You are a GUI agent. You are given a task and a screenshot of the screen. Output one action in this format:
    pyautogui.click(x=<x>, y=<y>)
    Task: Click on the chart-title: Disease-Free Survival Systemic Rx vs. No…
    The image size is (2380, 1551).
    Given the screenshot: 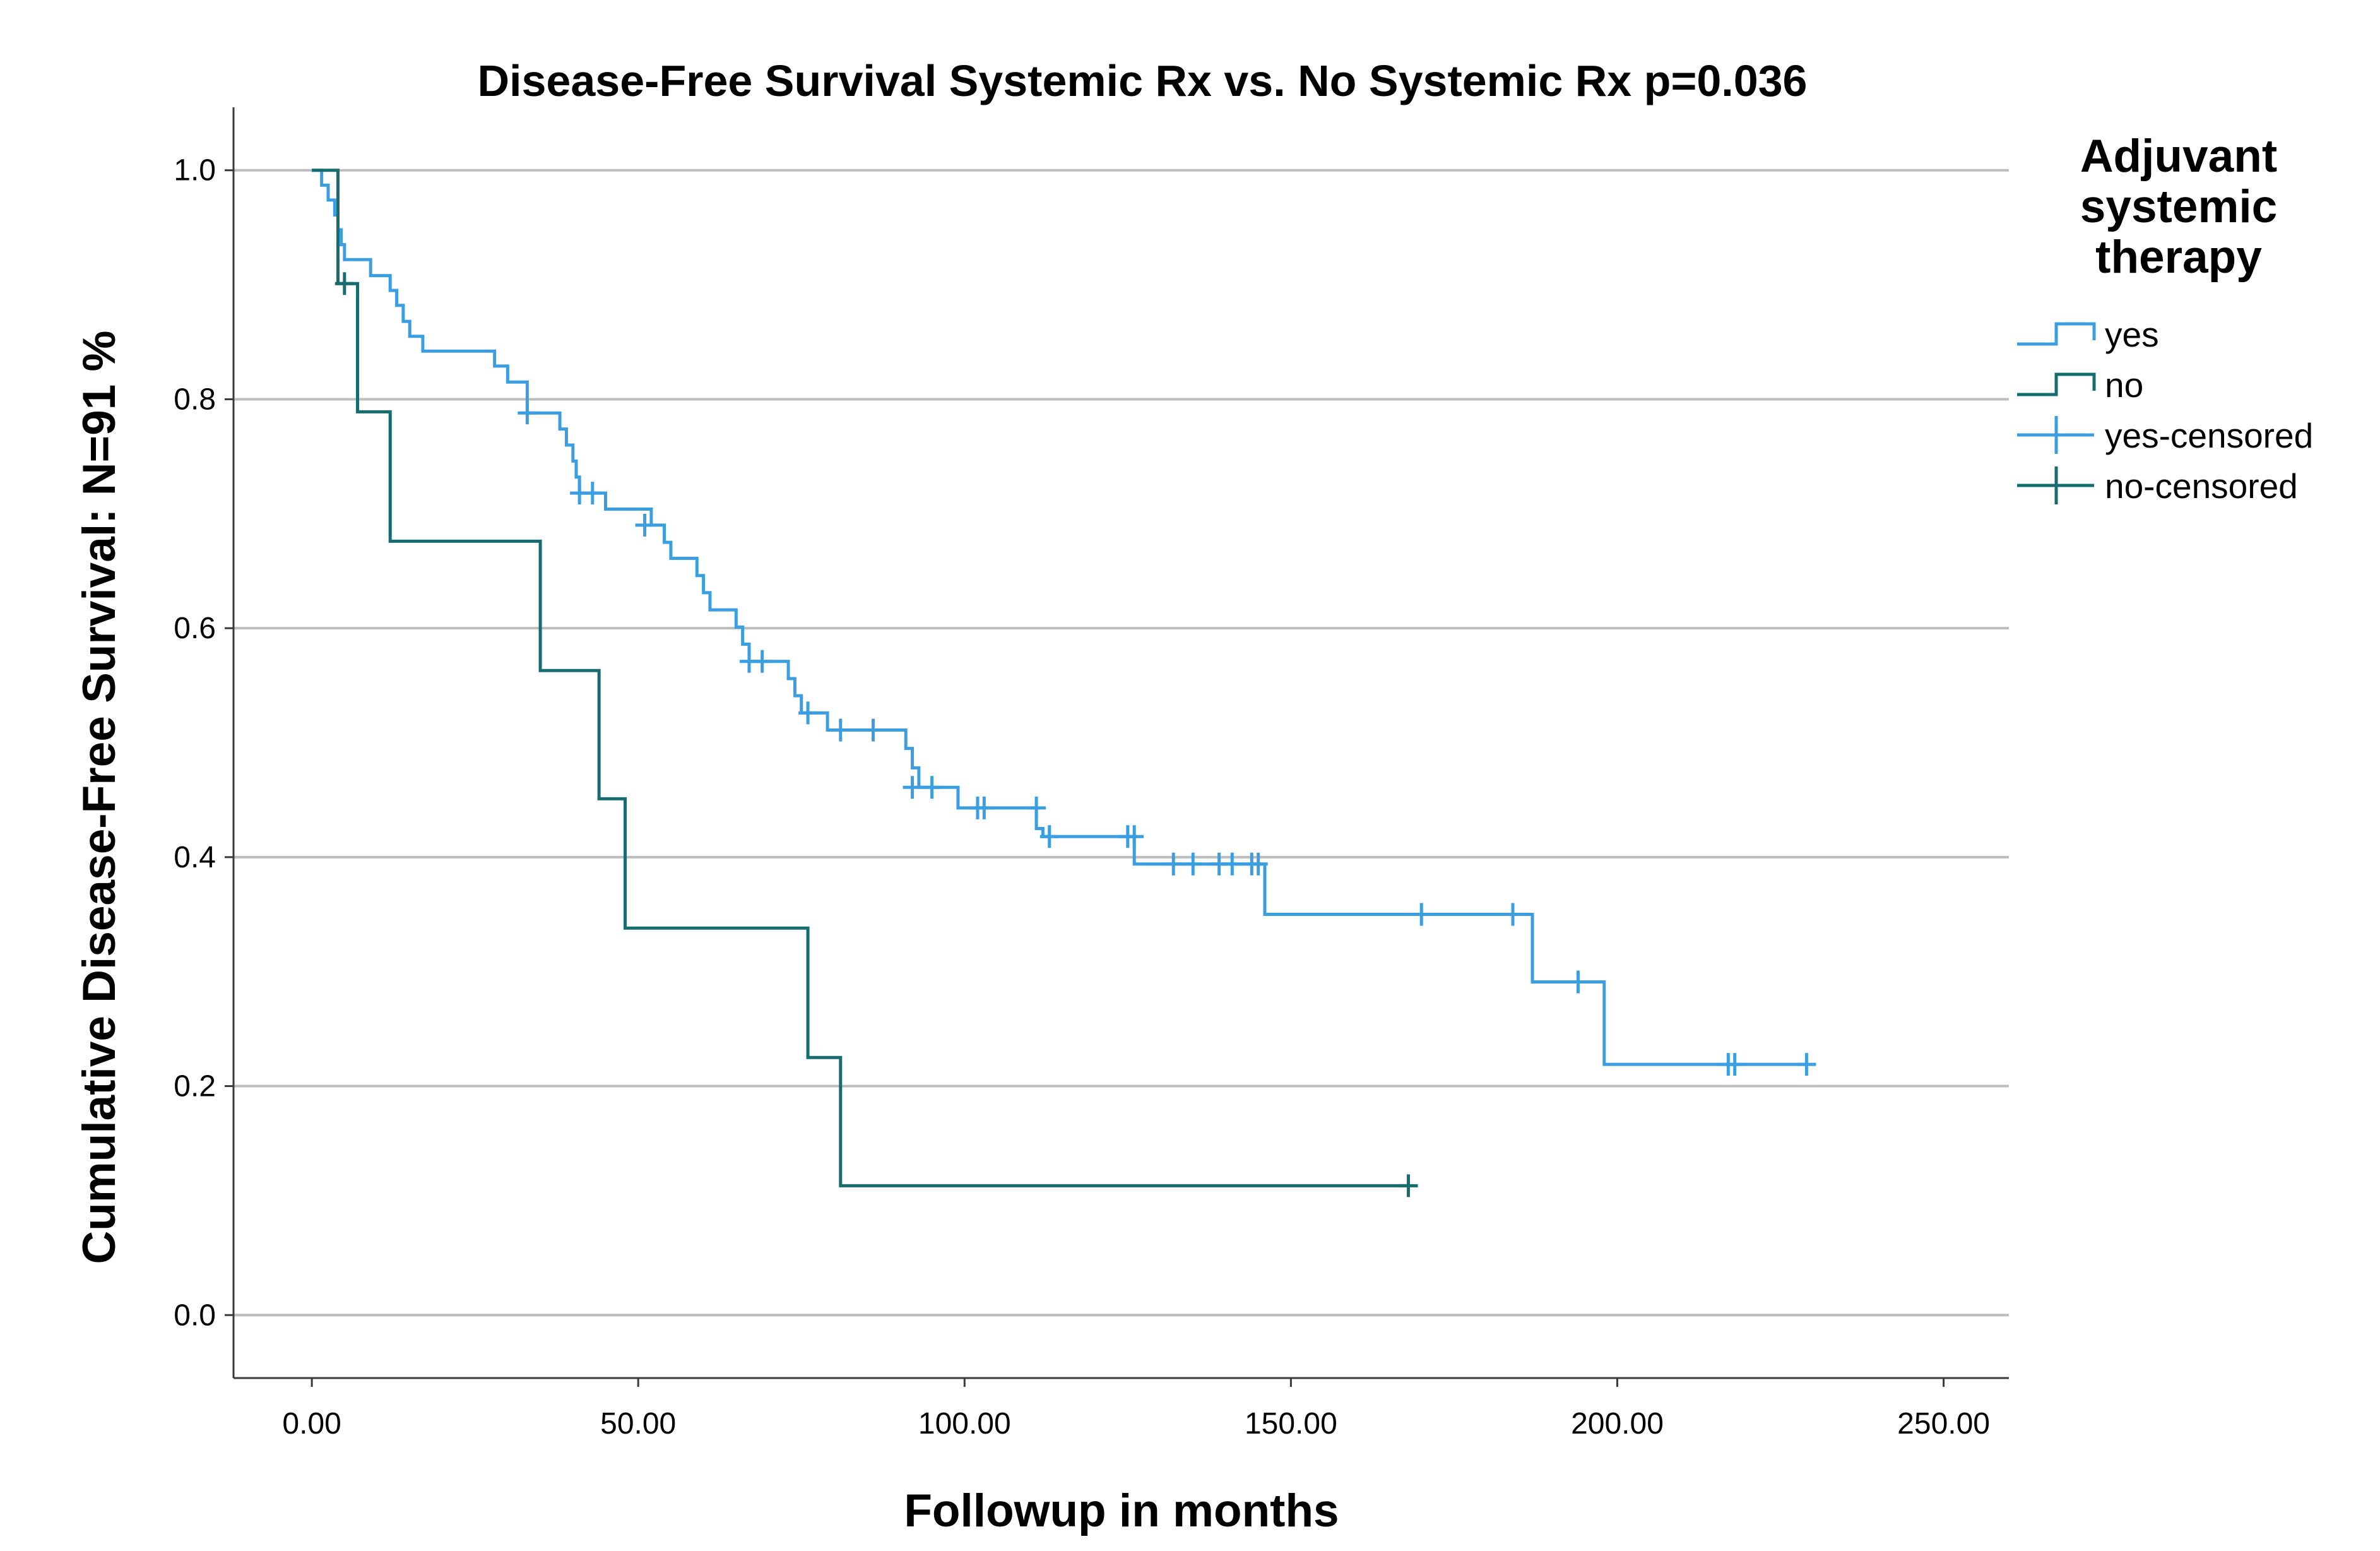 What is the action you would take?
    pyautogui.click(x=1142, y=80)
    